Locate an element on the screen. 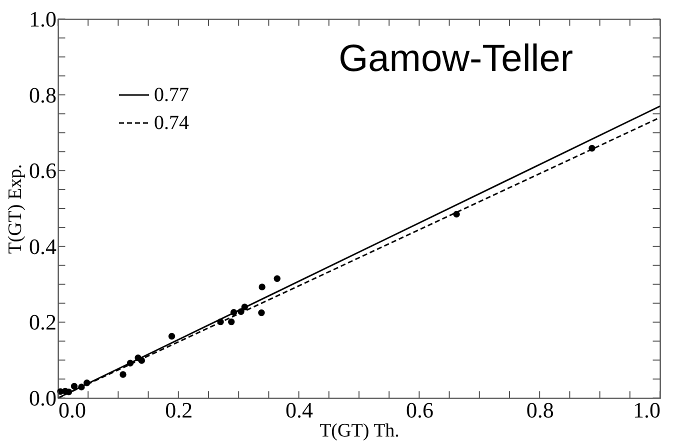 Image resolution: width=679 pixels, height=442 pixels. x-tick-label: 0.0 is located at coordinates (72, 410).